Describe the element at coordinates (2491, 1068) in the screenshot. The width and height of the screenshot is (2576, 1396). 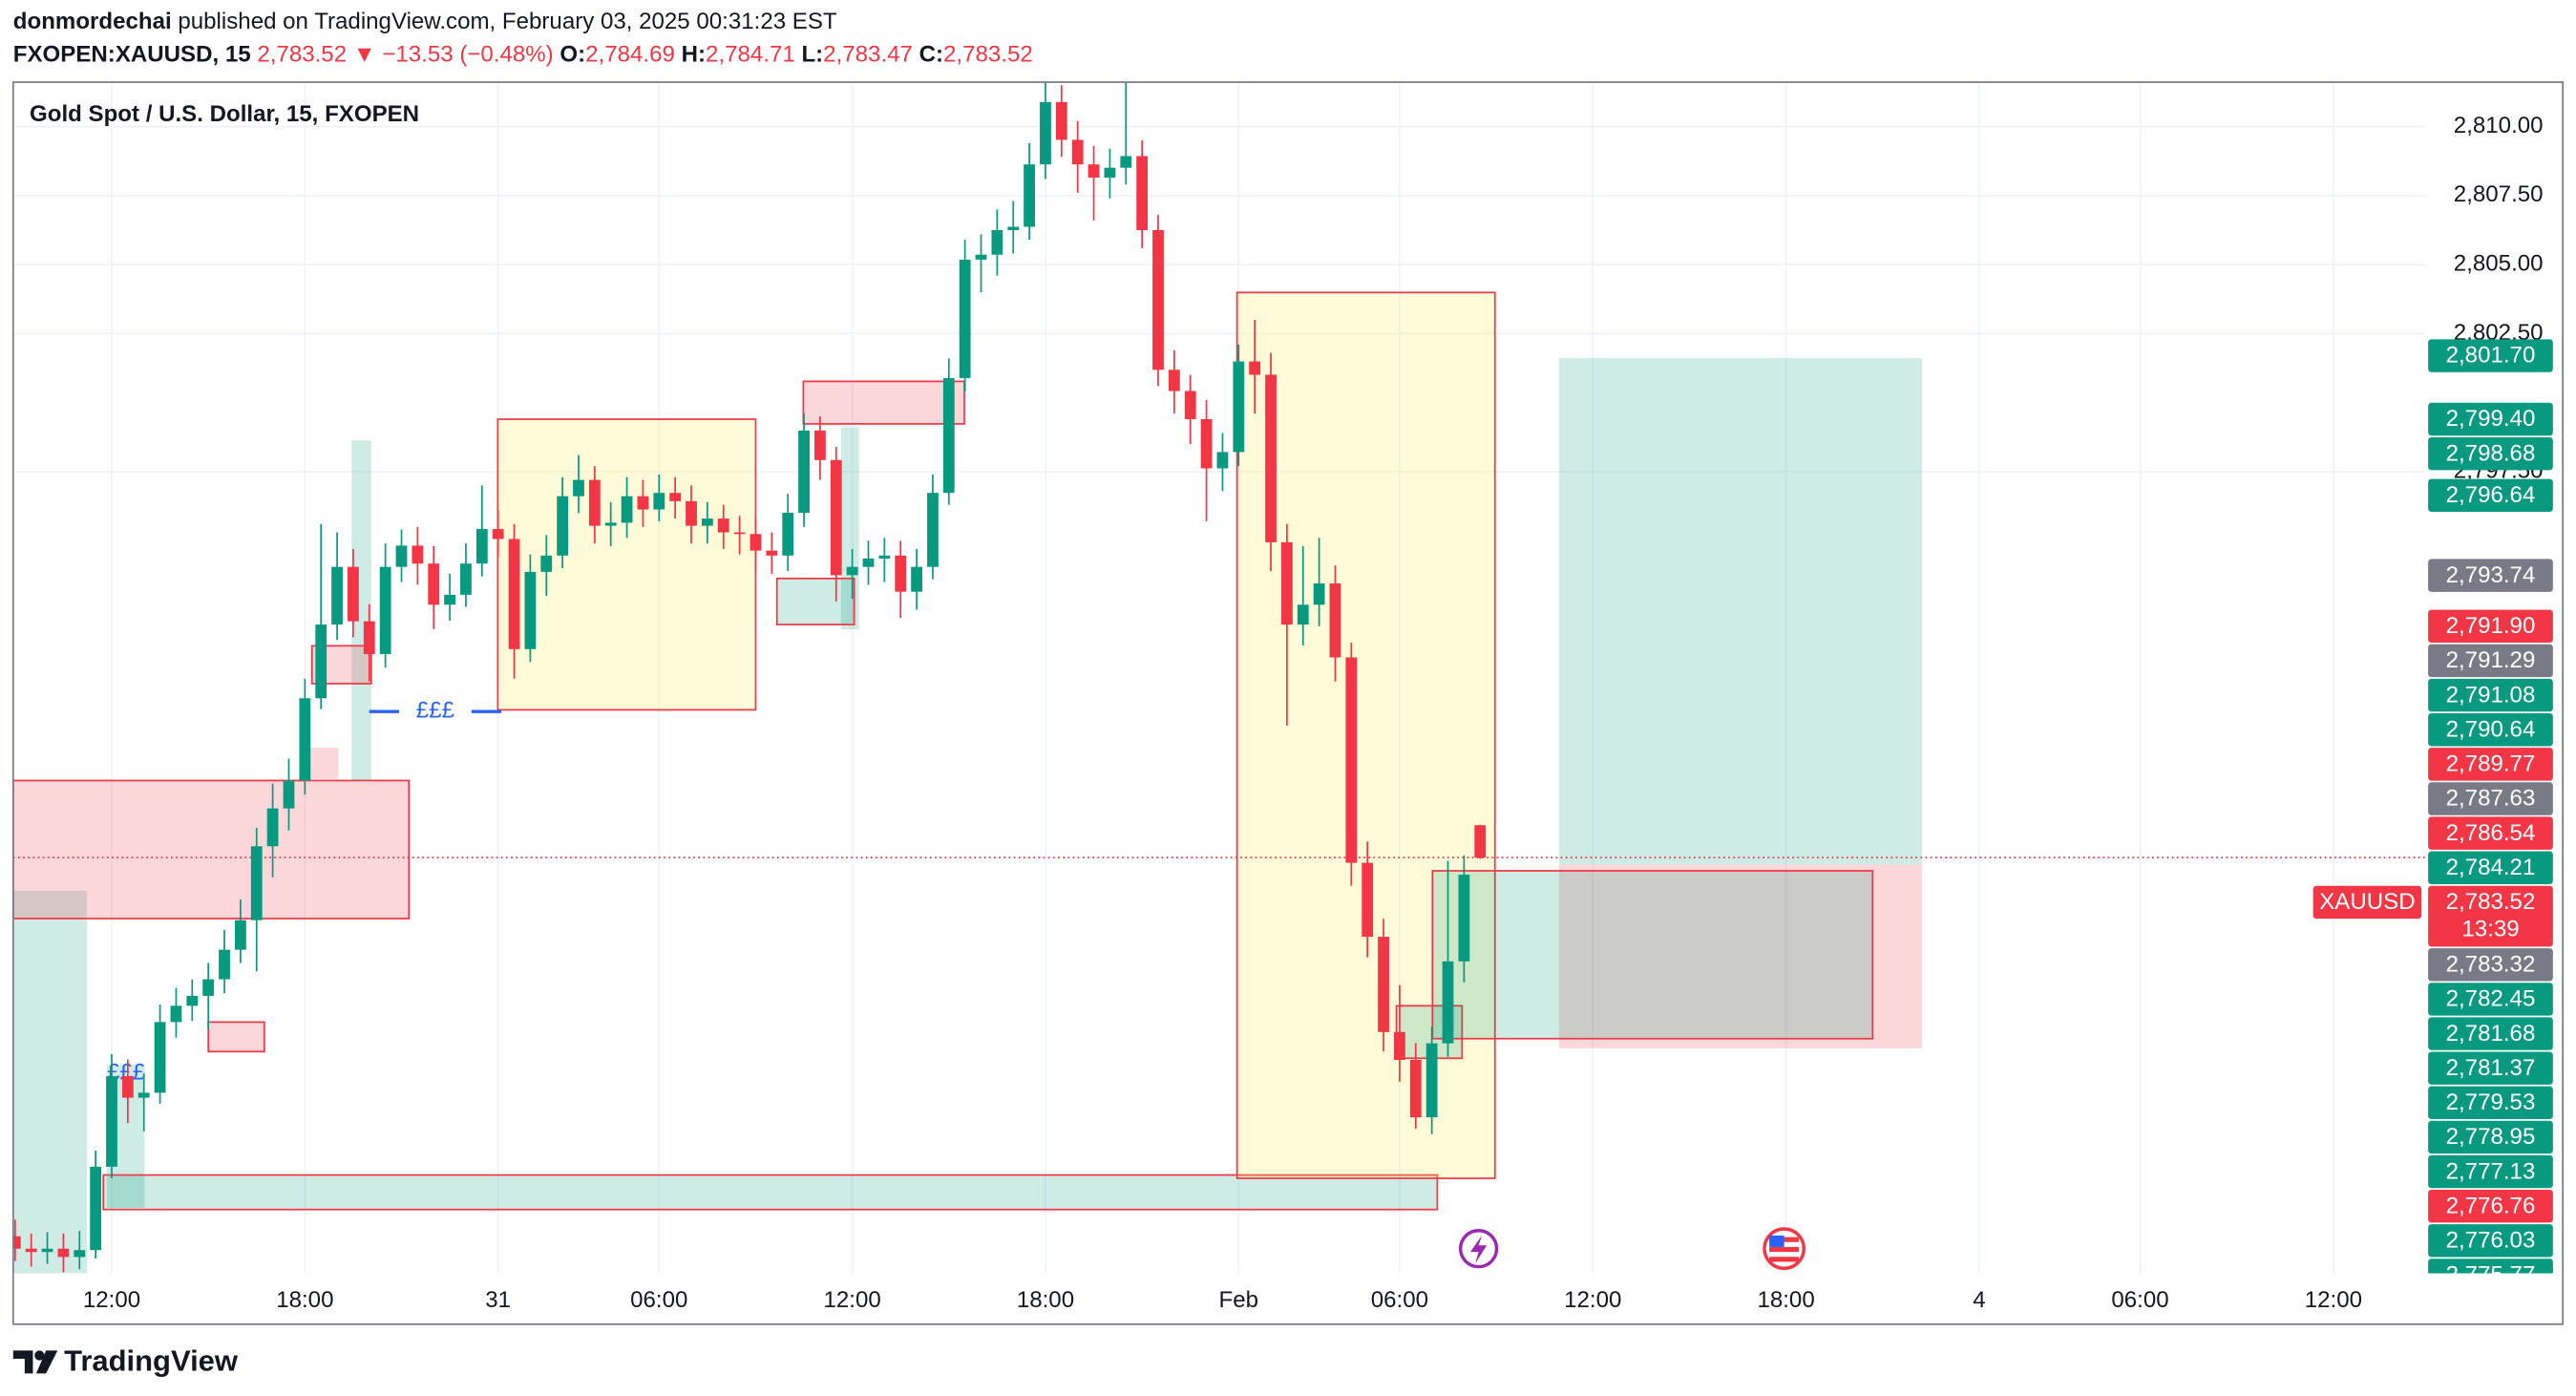
I see `price-label-text: 2,781.37` at that location.